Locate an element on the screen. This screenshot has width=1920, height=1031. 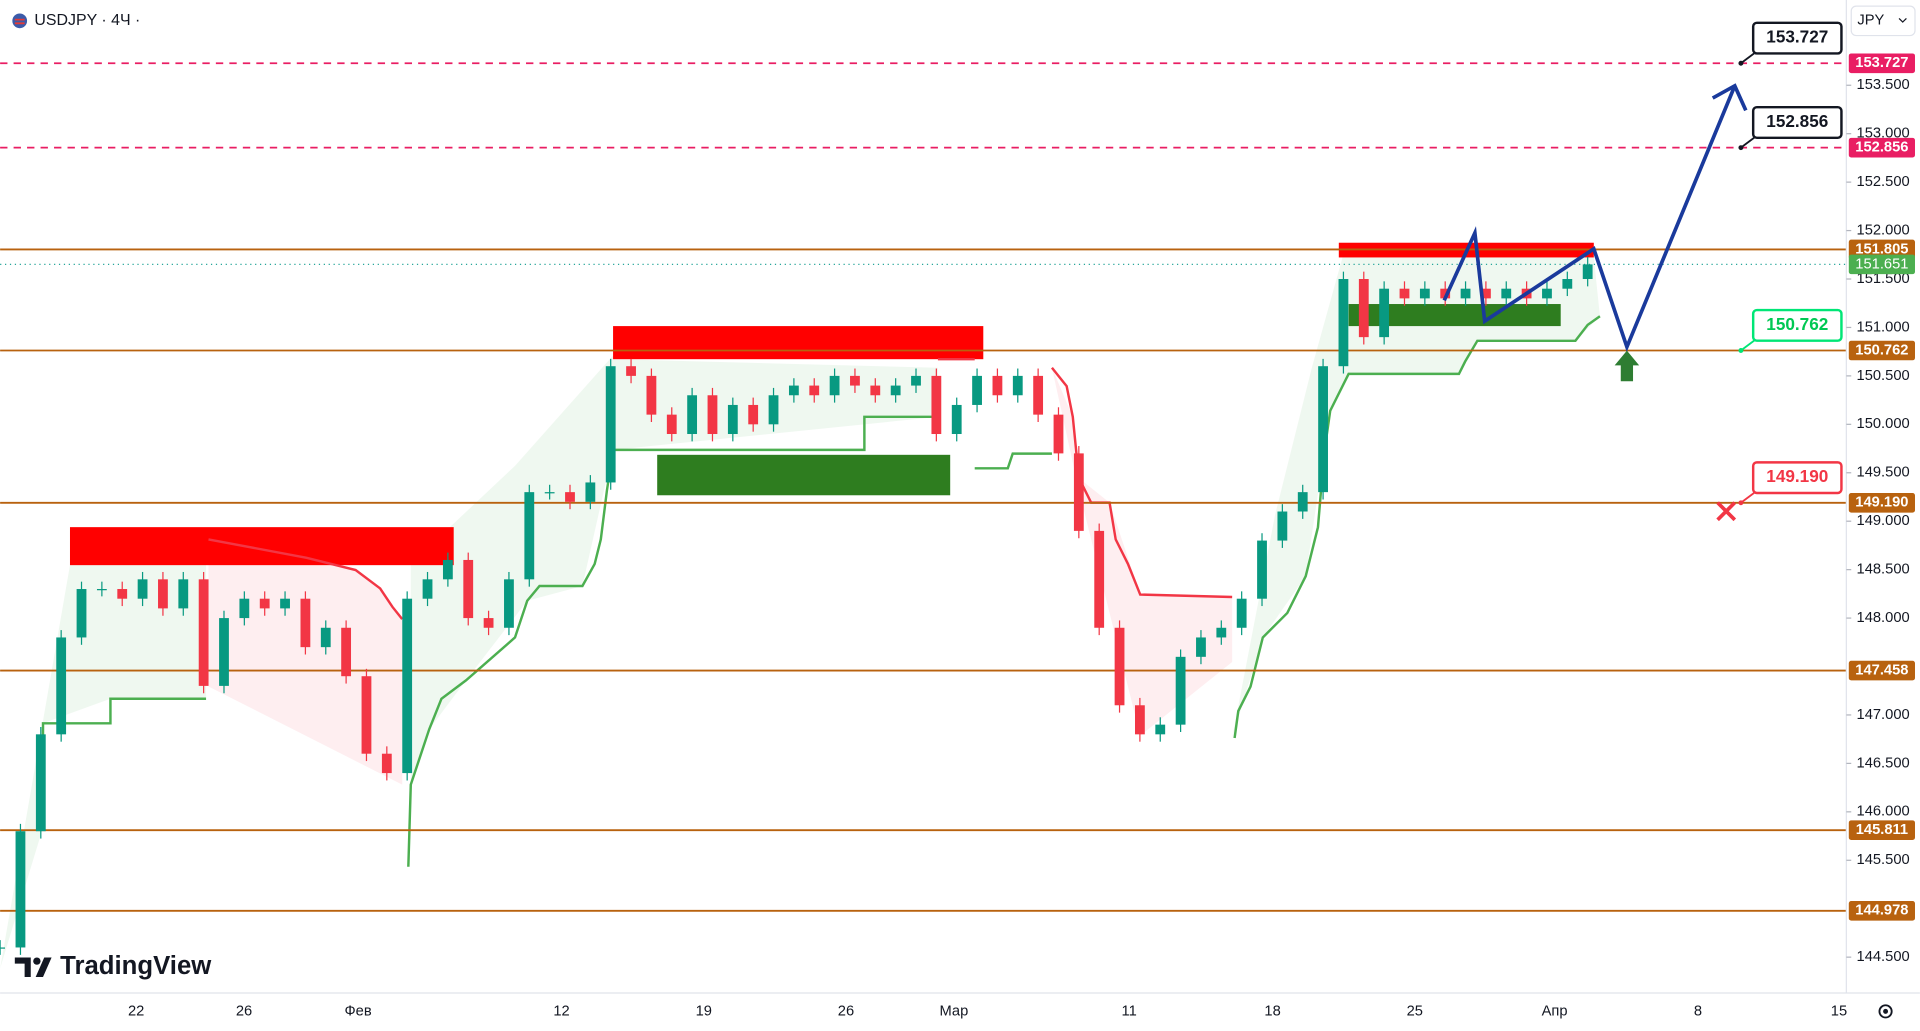
settings-button is located at coordinates (1885, 1011).